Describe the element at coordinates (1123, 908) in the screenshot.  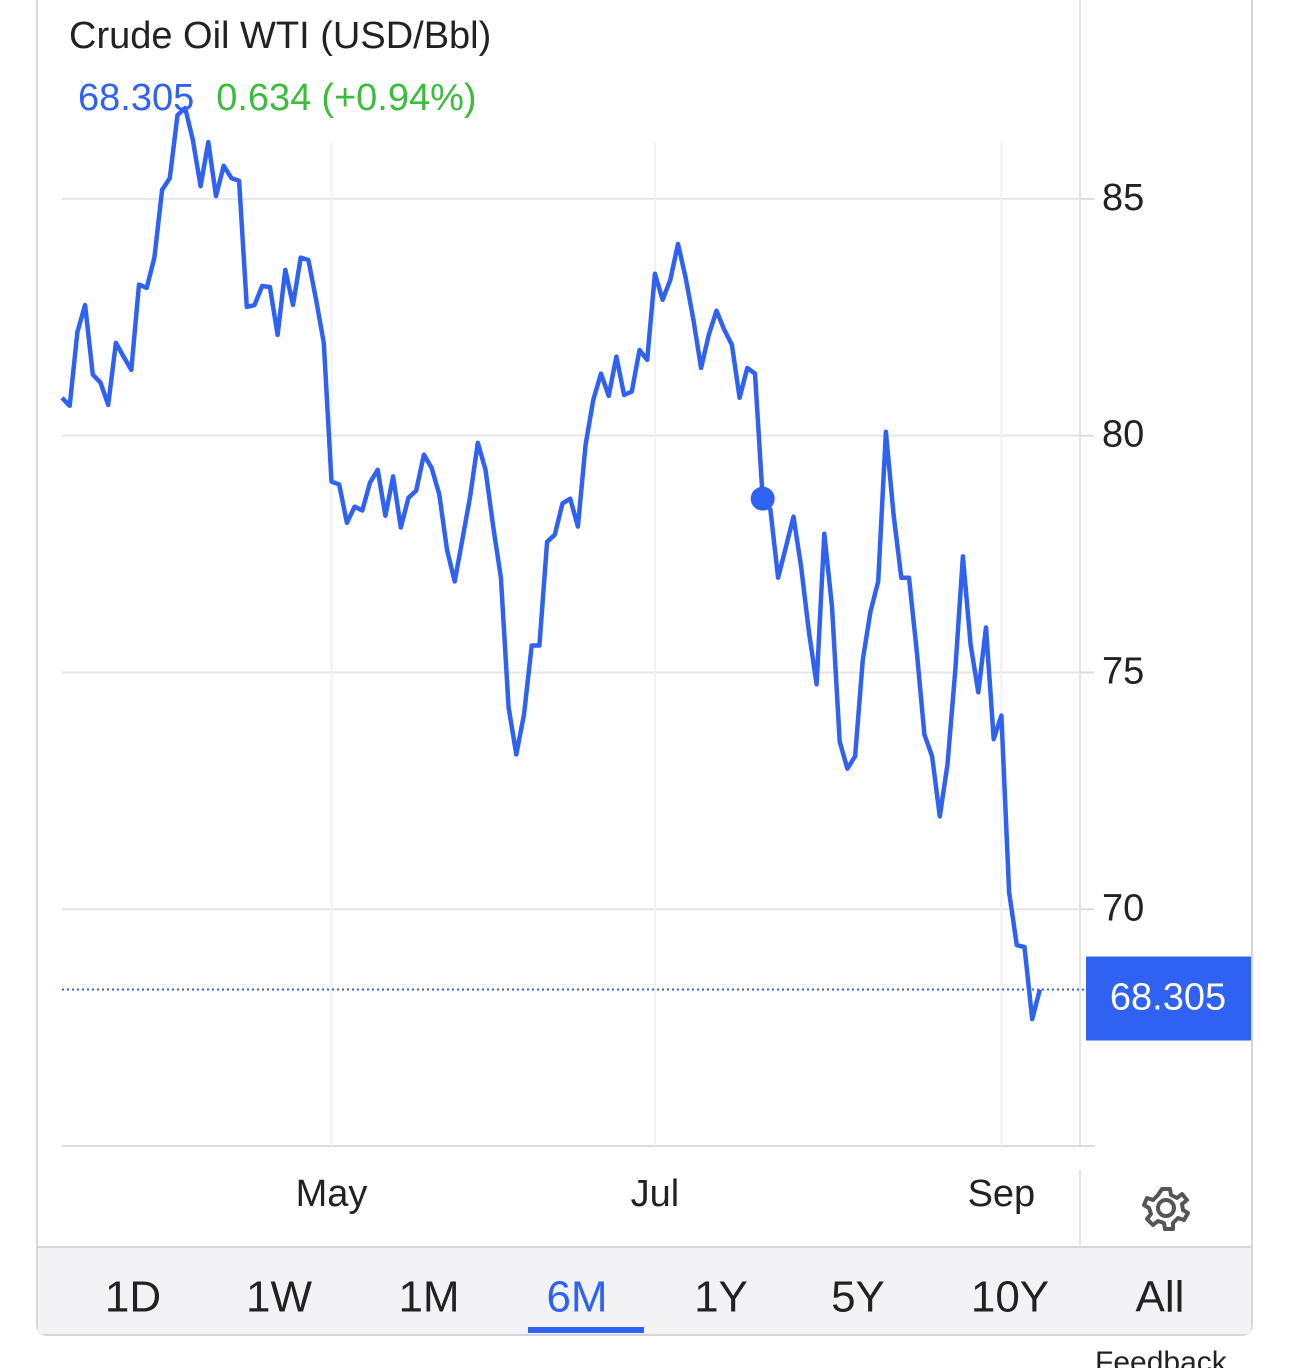
I see `y-tick-label: 70` at that location.